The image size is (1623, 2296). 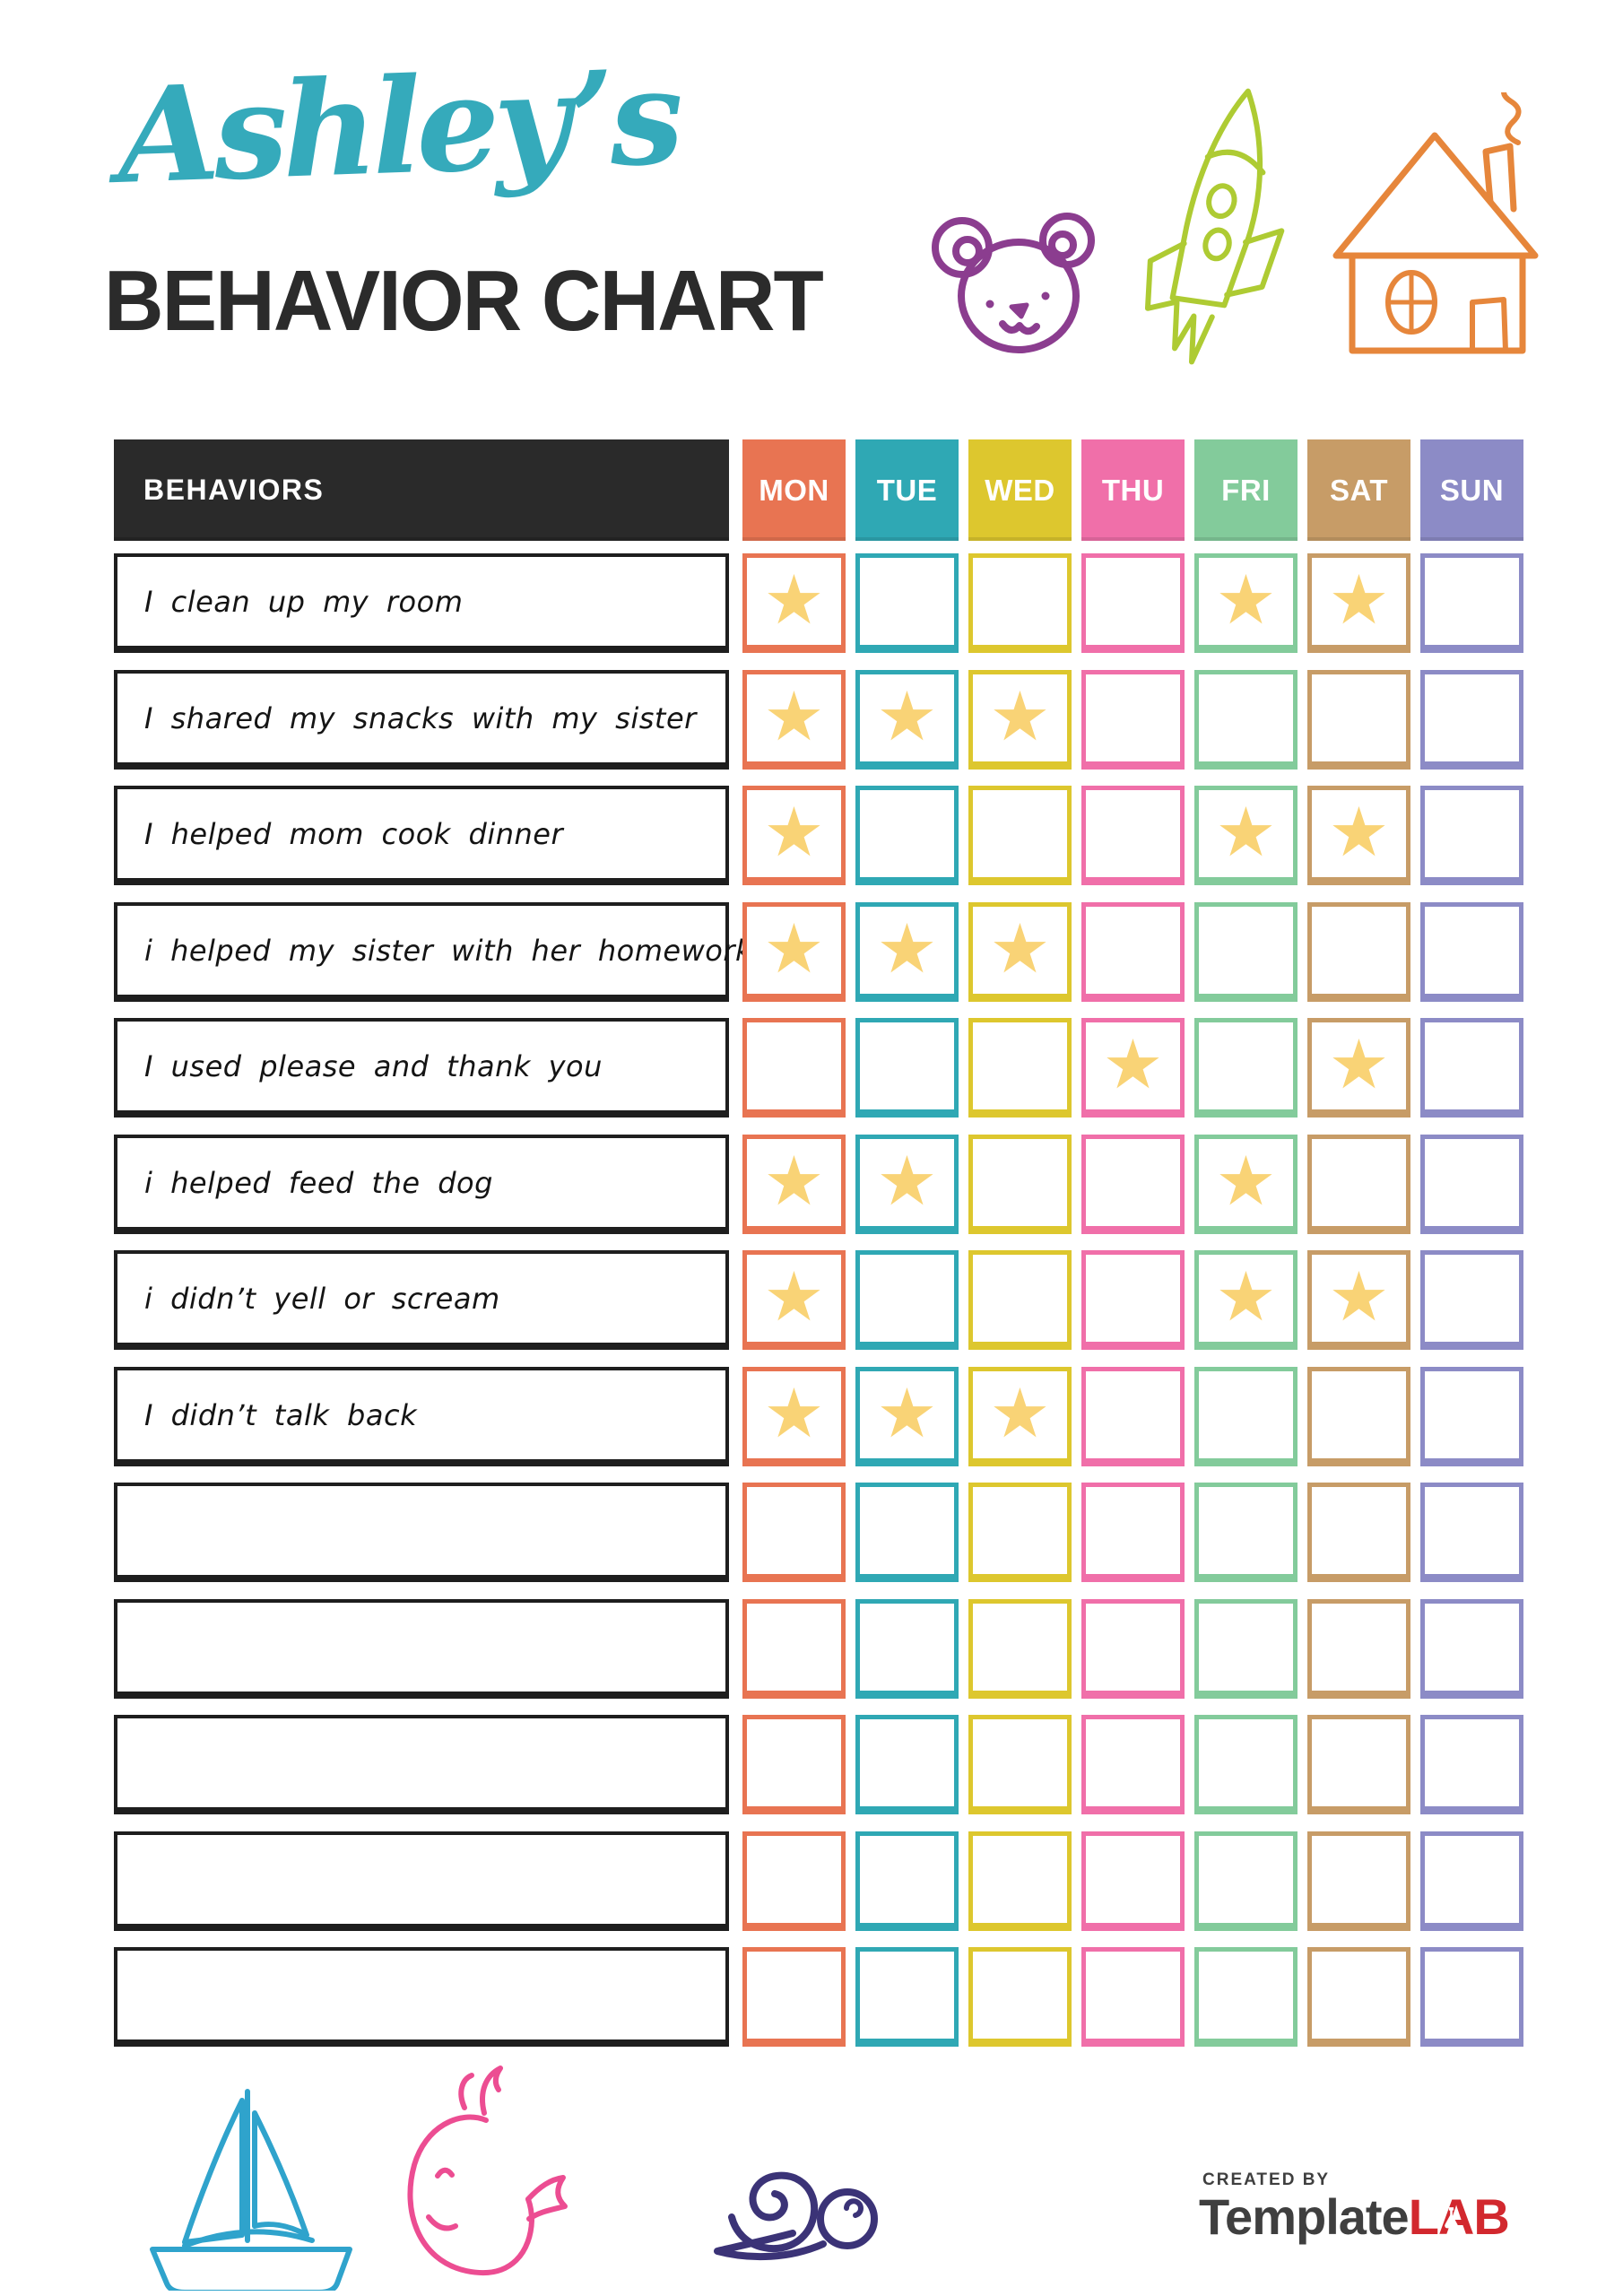 What do you see at coordinates (1020, 1881) in the screenshot?
I see `cell-row12-wed` at bounding box center [1020, 1881].